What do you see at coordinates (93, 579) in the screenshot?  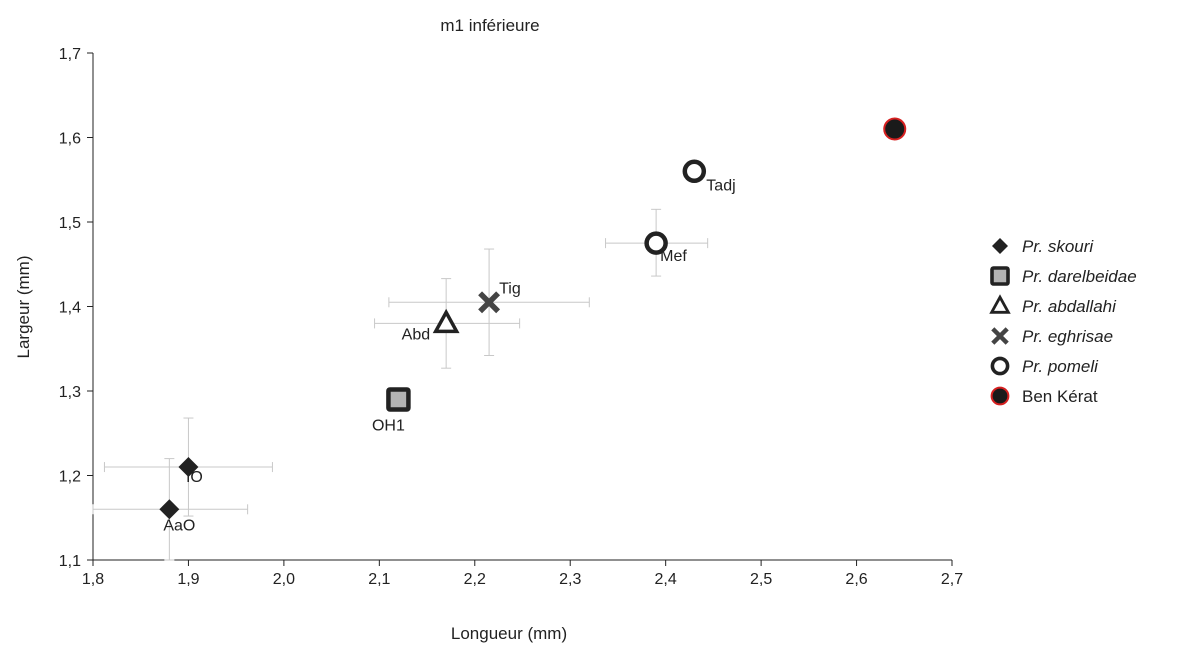 I see `x-tick-label: 1,8` at bounding box center [93, 579].